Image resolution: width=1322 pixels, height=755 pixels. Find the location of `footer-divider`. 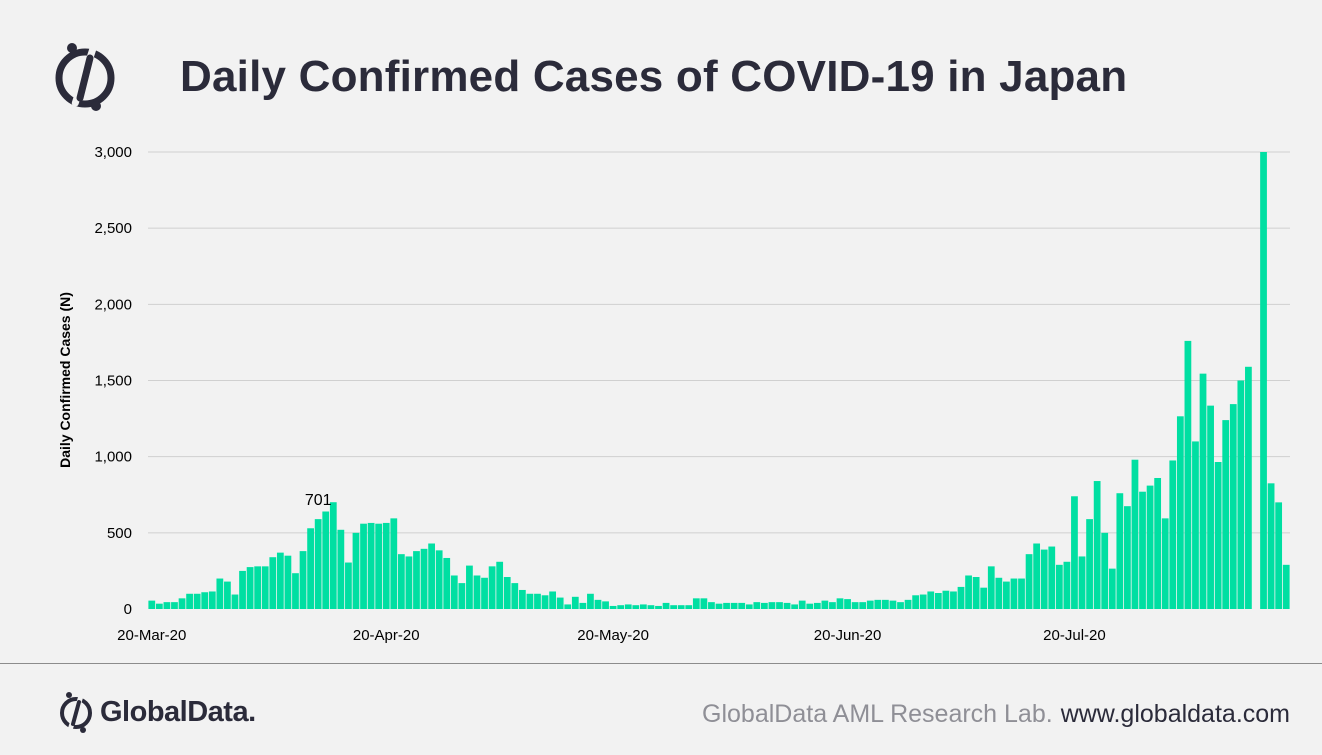

footer-divider is located at coordinates (661, 663).